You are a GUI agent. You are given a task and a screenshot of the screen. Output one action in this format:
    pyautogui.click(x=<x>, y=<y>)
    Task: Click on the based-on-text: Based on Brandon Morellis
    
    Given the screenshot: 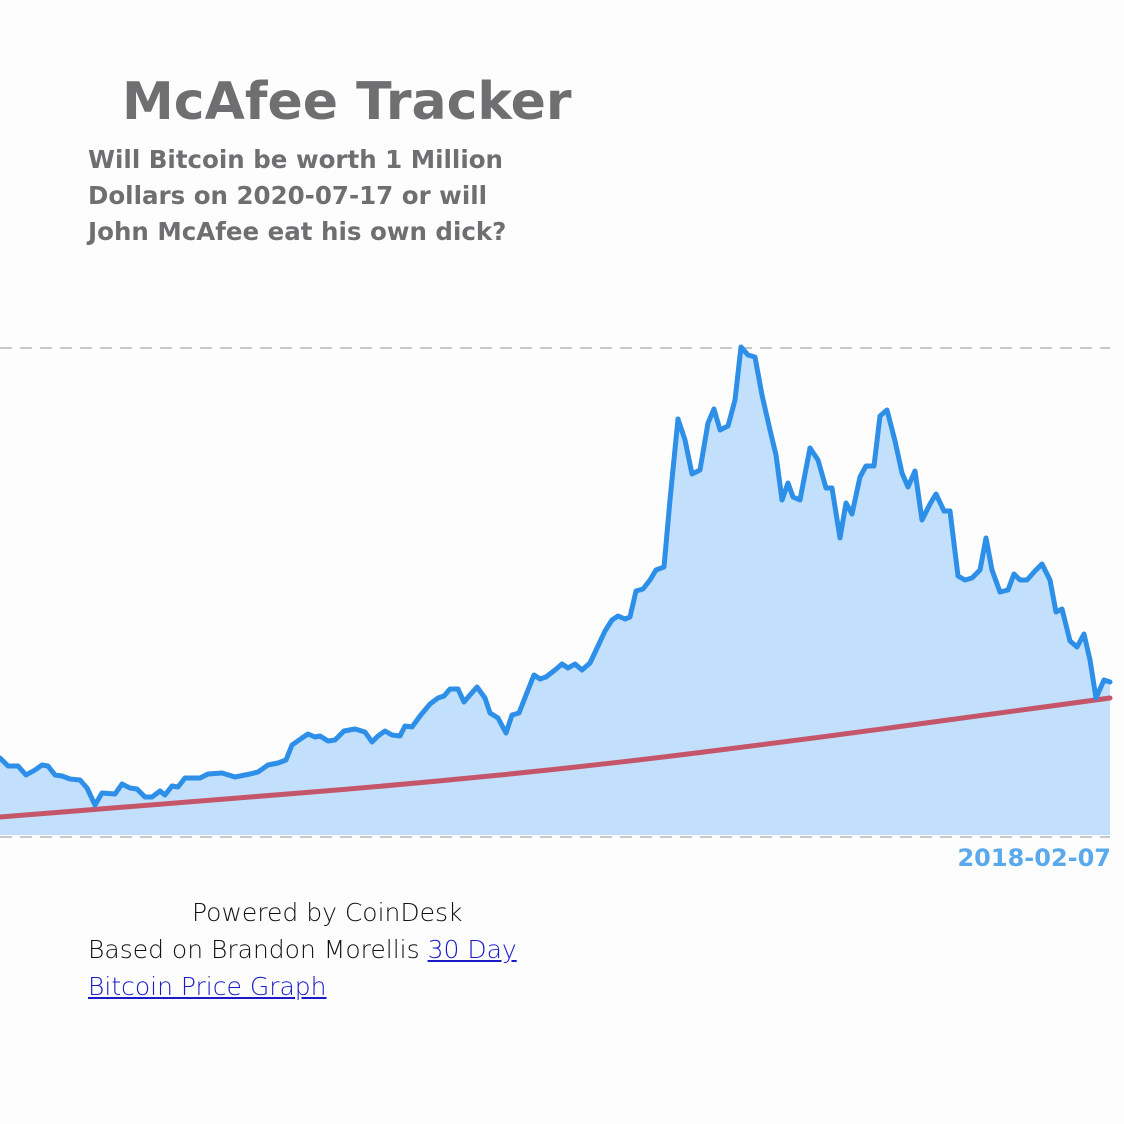 What is the action you would take?
    pyautogui.click(x=258, y=949)
    